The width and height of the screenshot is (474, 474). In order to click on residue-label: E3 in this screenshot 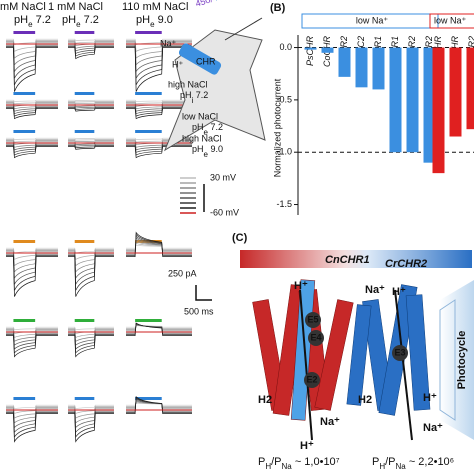, I will do `click(399, 352)`.